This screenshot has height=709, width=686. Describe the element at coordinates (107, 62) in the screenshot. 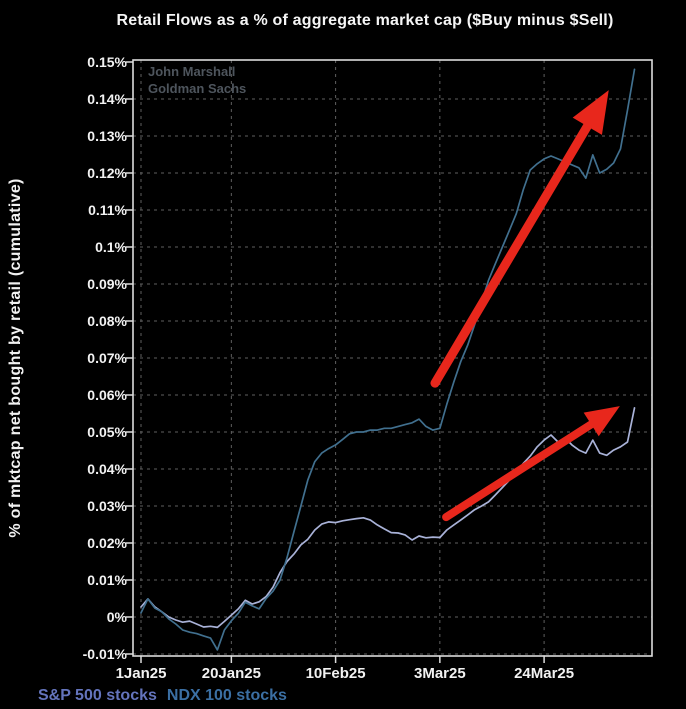

I see `y-tick-label: 0.15%` at that location.